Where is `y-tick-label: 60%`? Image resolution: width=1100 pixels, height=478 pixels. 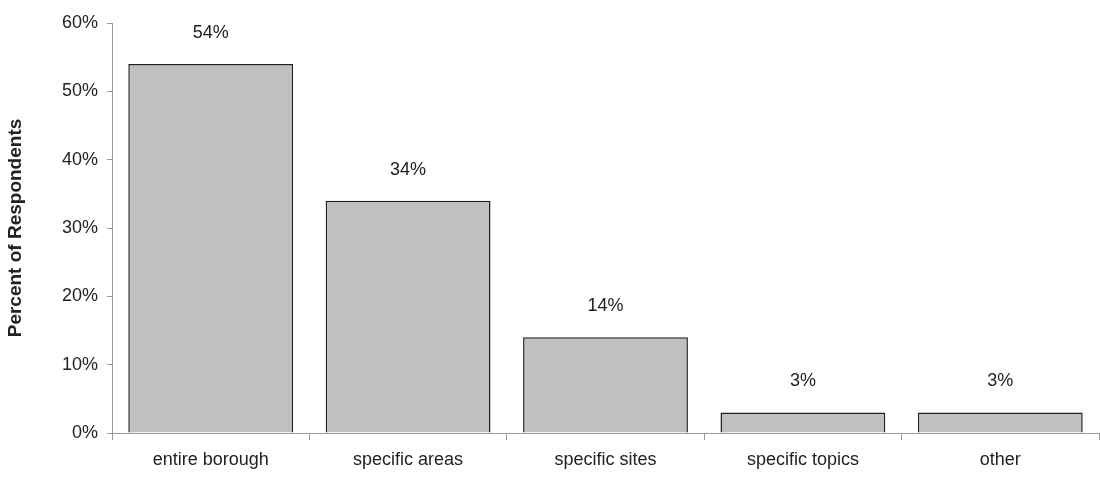
y-tick-label: 60% is located at coordinates (79, 21).